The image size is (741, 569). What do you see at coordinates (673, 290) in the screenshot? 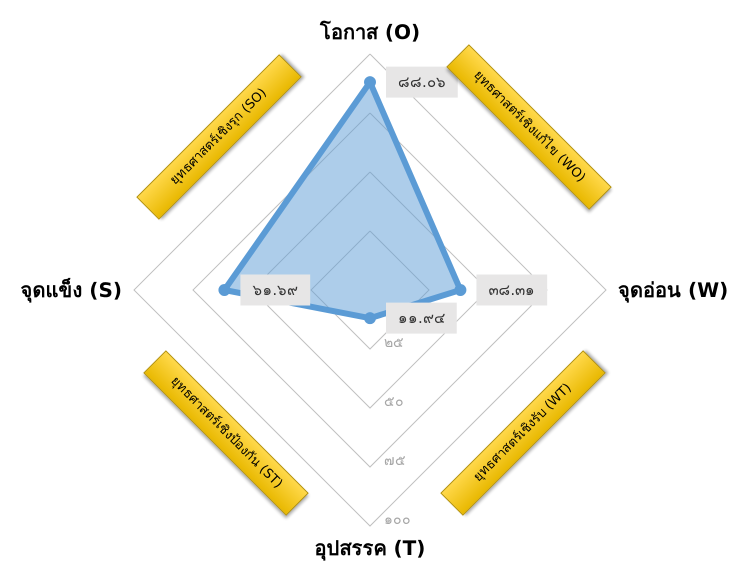
I see `spoke-label: จุดอ่อน (W)` at bounding box center [673, 290].